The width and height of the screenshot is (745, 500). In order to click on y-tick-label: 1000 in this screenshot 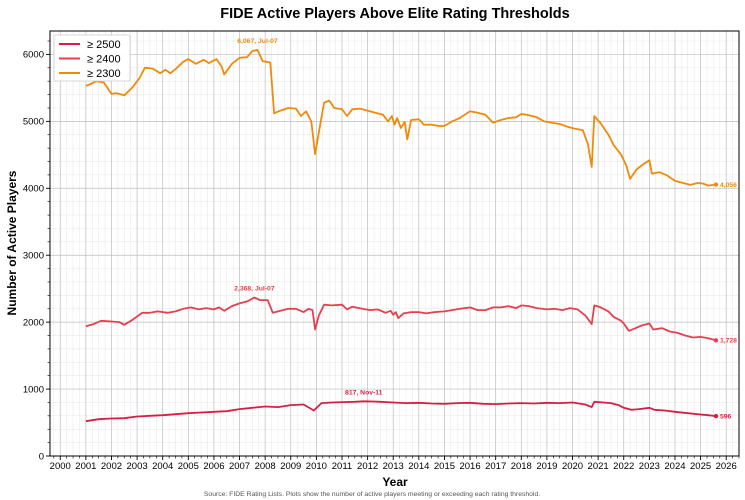, I will do `click(33, 389)`.